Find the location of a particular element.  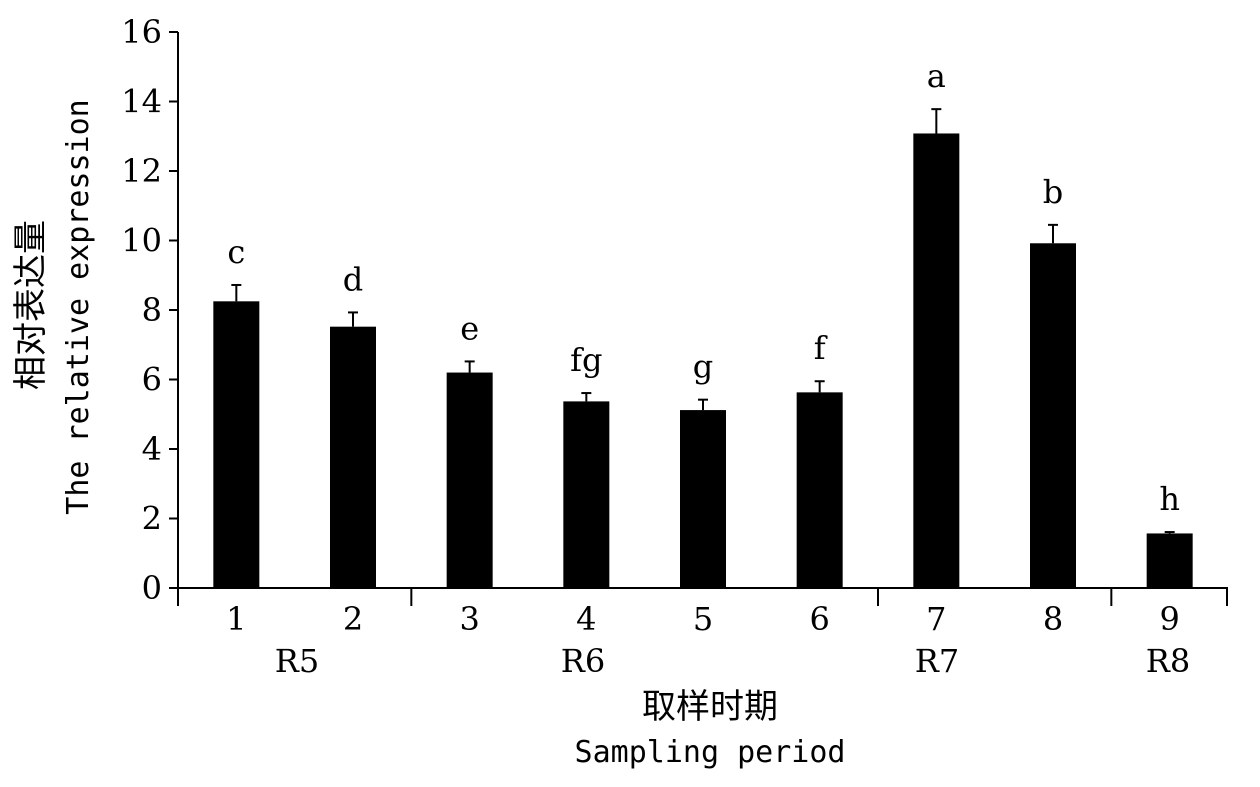

y-tick-label: 4 is located at coordinates (152, 449).